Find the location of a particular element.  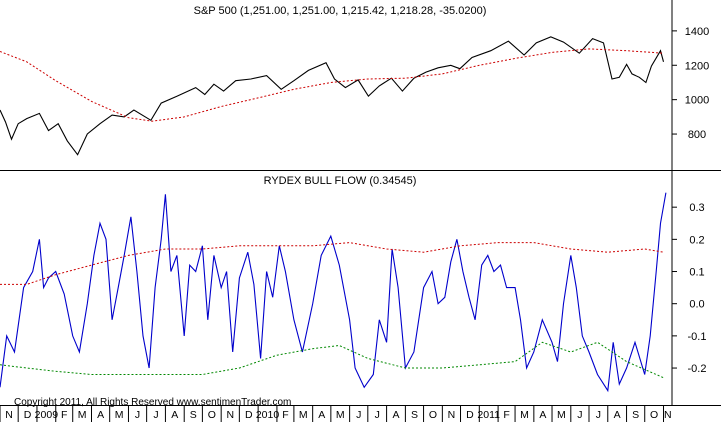

y-tick-label: 0.3 is located at coordinates (696, 208).